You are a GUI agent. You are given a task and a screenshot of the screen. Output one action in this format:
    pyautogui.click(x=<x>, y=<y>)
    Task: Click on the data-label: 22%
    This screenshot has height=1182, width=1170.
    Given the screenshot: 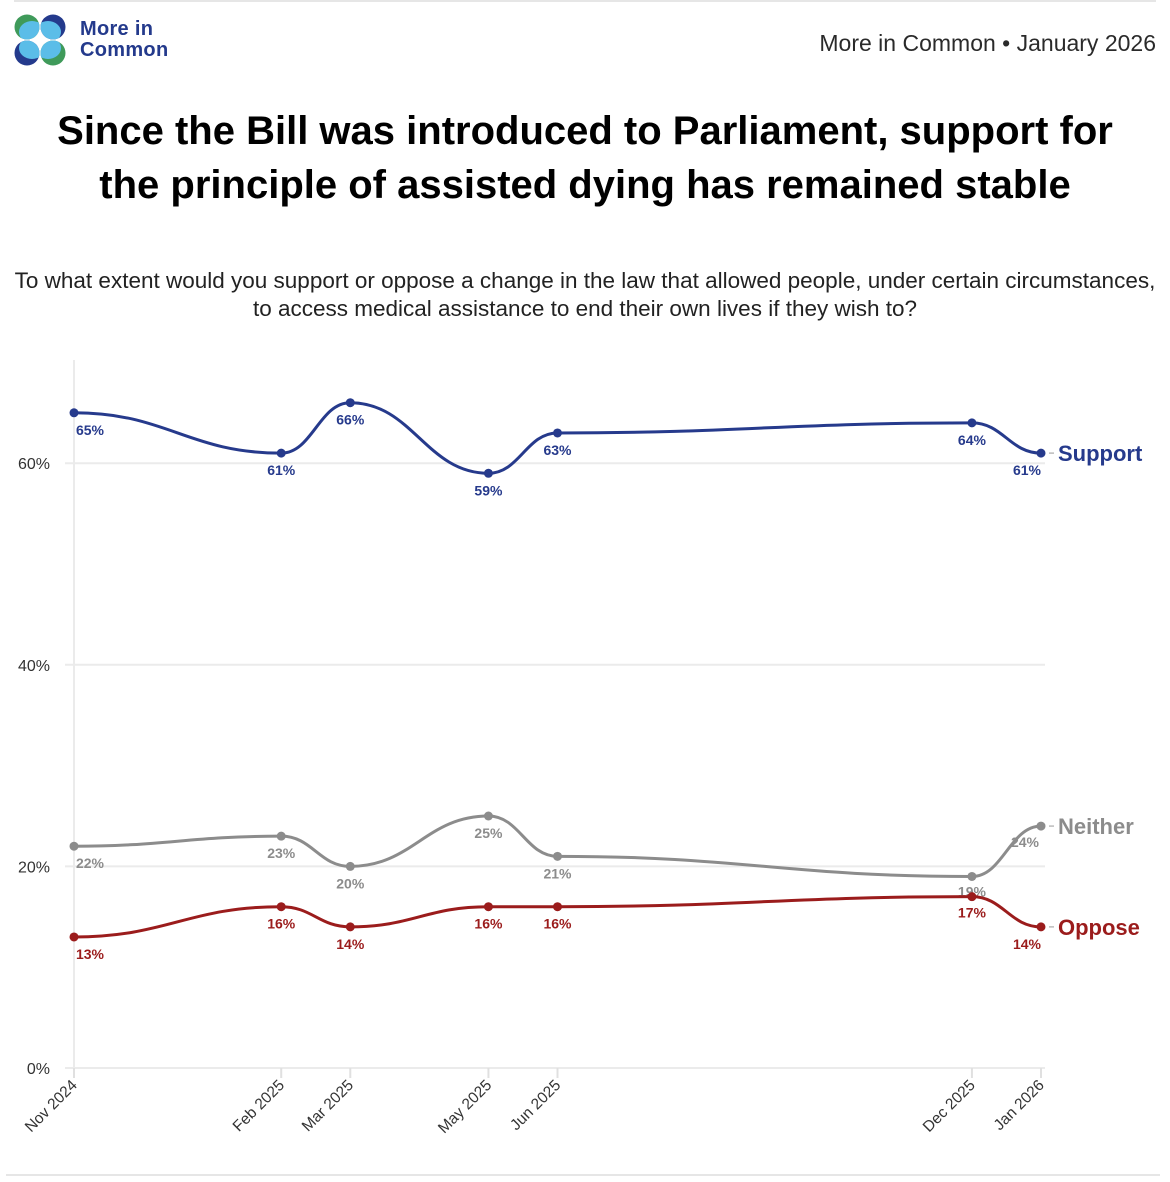 What is the action you would take?
    pyautogui.click(x=90, y=863)
    